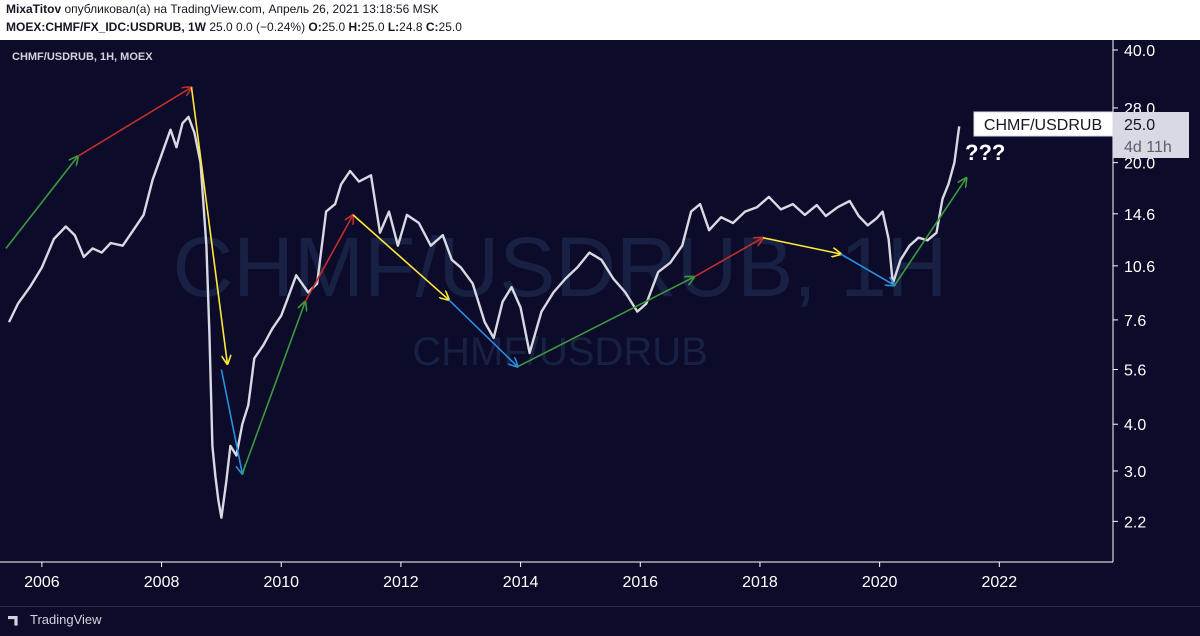 This screenshot has height=636, width=1200. What do you see at coordinates (355, 27) in the screenshot?
I see `high-label: H:` at bounding box center [355, 27].